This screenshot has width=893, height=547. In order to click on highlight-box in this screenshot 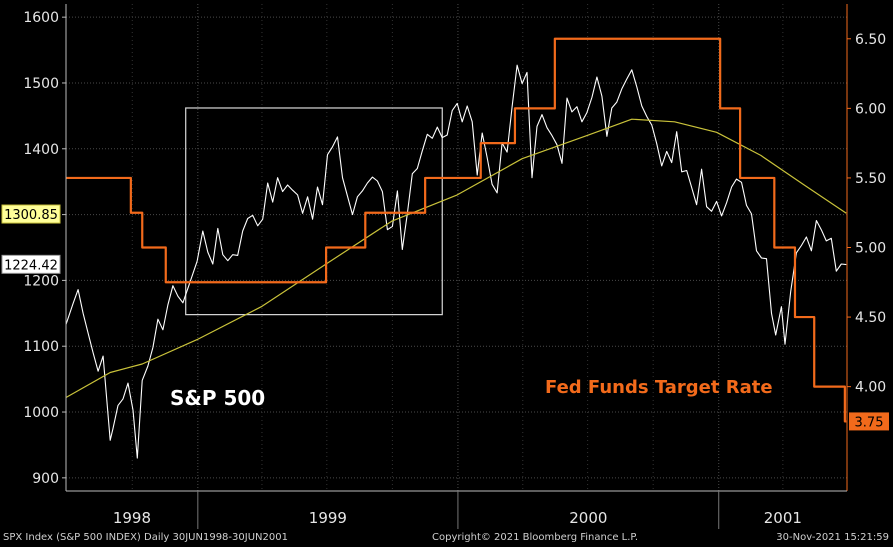, I will do `click(314, 211)`.